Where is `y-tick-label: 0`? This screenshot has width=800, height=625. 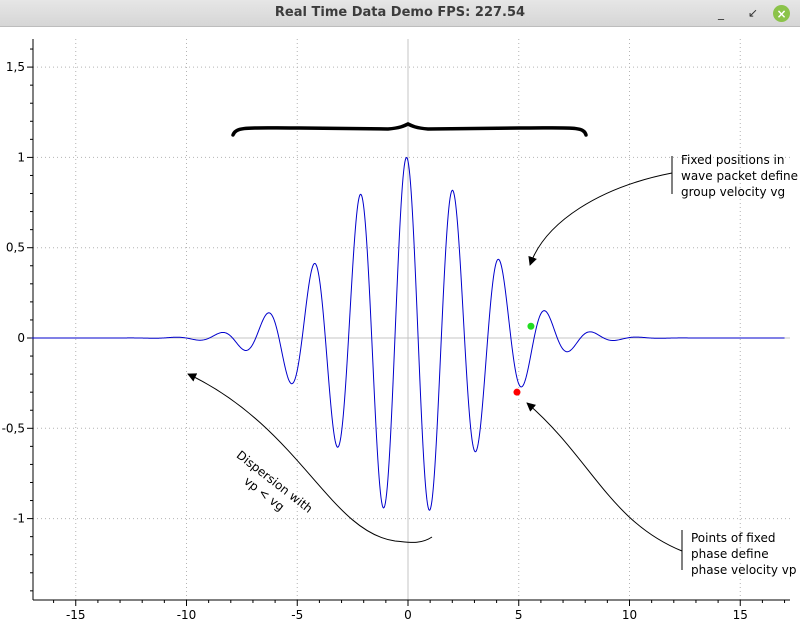 y-tick-label: 0 is located at coordinates (21, 338).